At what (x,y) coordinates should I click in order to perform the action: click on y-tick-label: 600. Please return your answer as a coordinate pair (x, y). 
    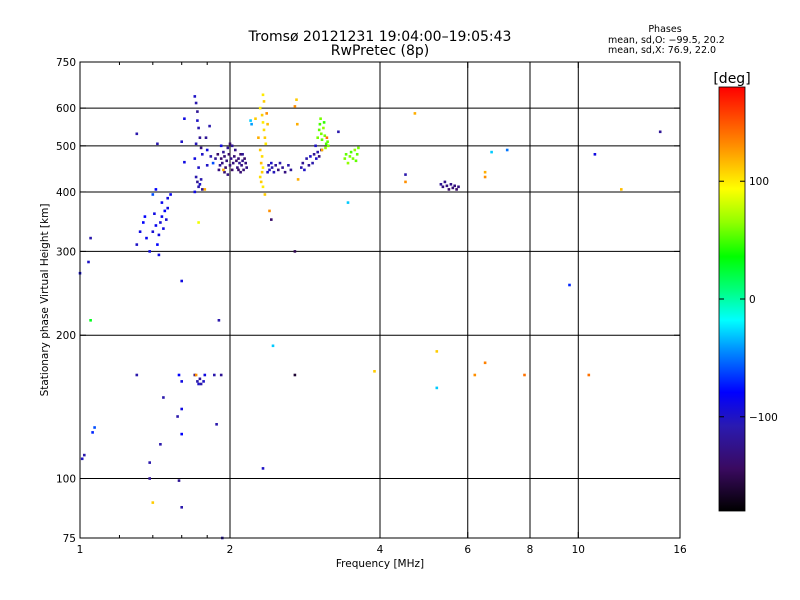
    Looking at the image, I should click on (66, 109).